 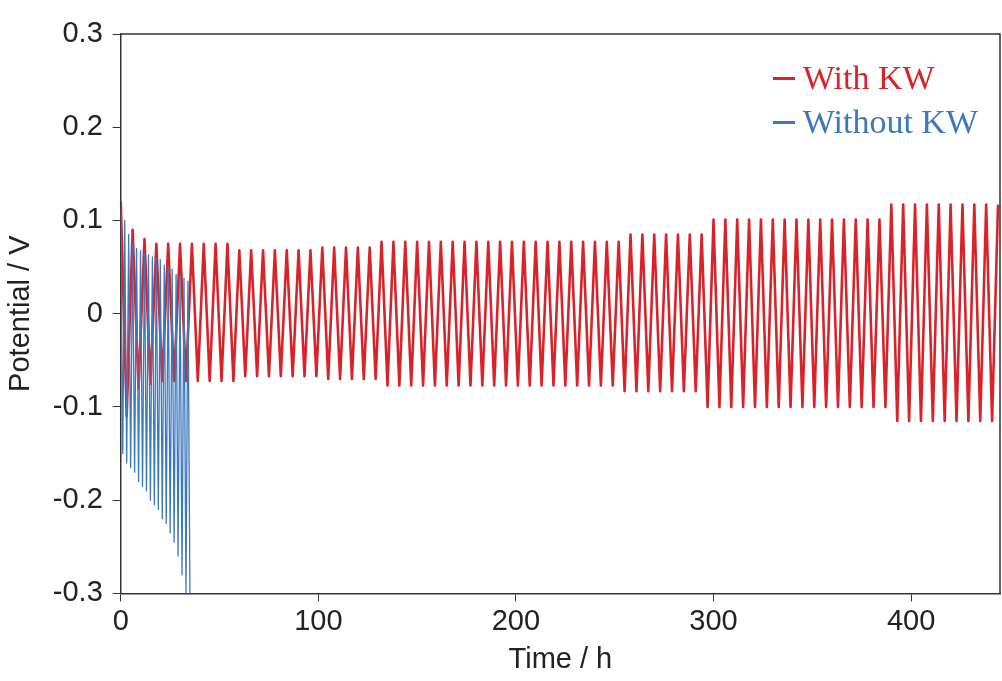 I want to click on y-tick-label: -0.3, so click(x=77, y=591).